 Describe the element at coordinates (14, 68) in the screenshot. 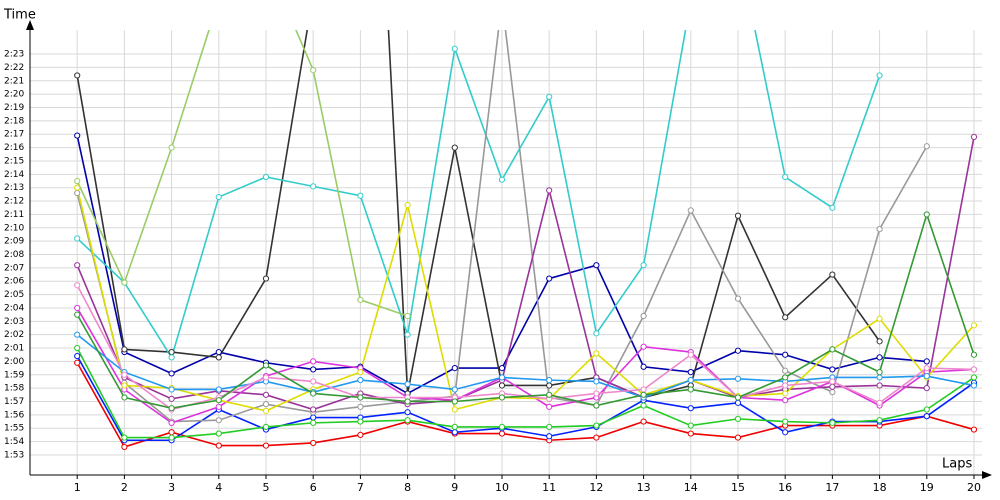

I see `y-tick-label: 2:22` at that location.